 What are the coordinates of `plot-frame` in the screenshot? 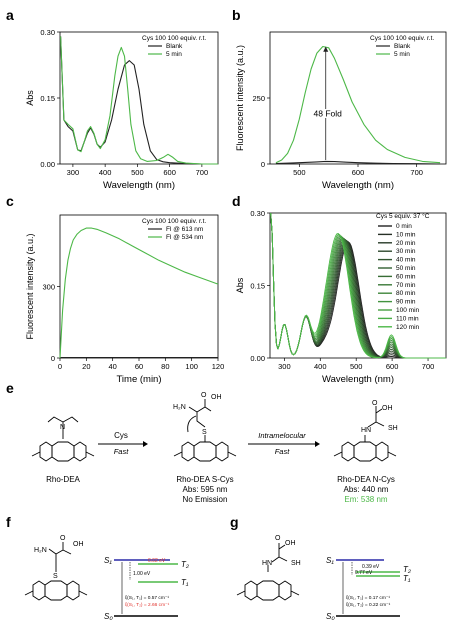 It's located at (358, 98).